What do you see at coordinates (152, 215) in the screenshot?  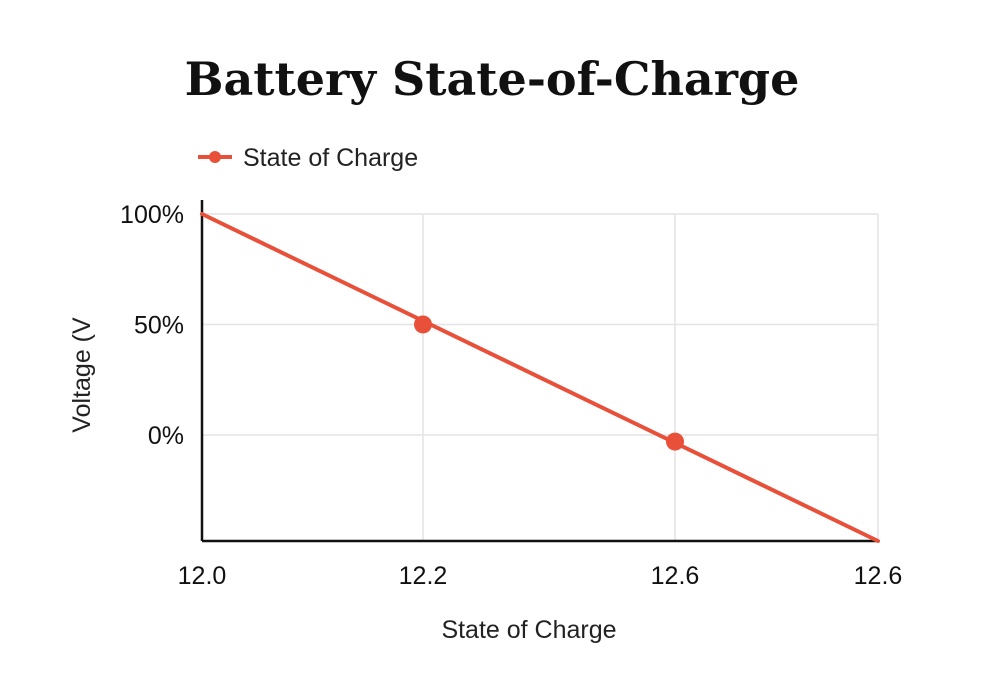 I see `y-tick-label-0: 100%` at bounding box center [152, 215].